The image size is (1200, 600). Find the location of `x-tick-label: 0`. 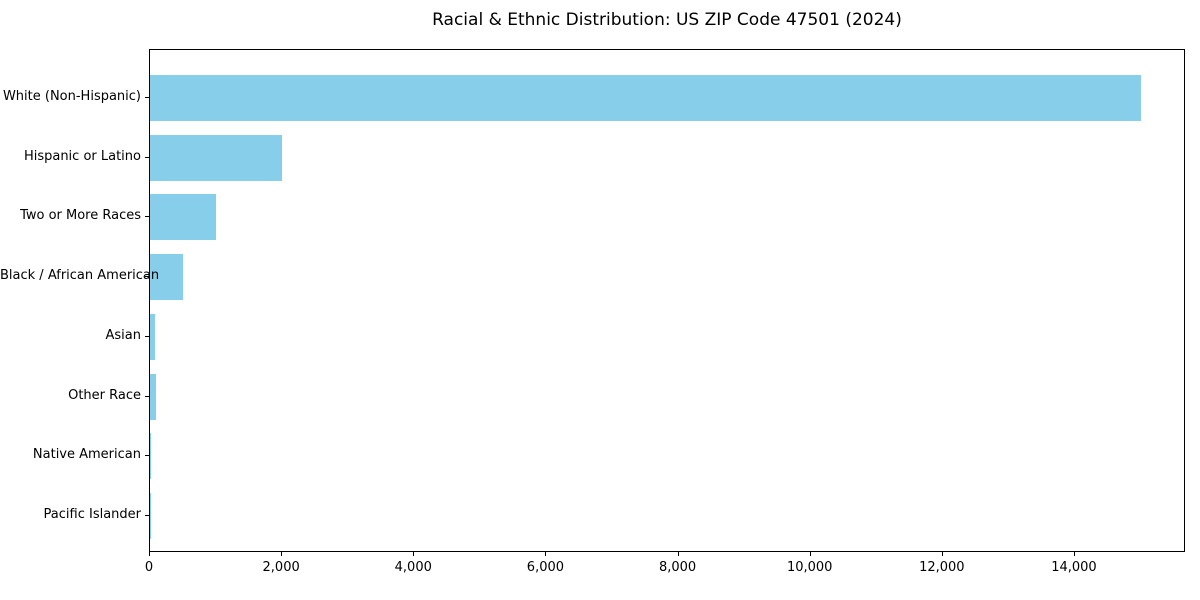

x-tick-label: 0 is located at coordinates (149, 567).